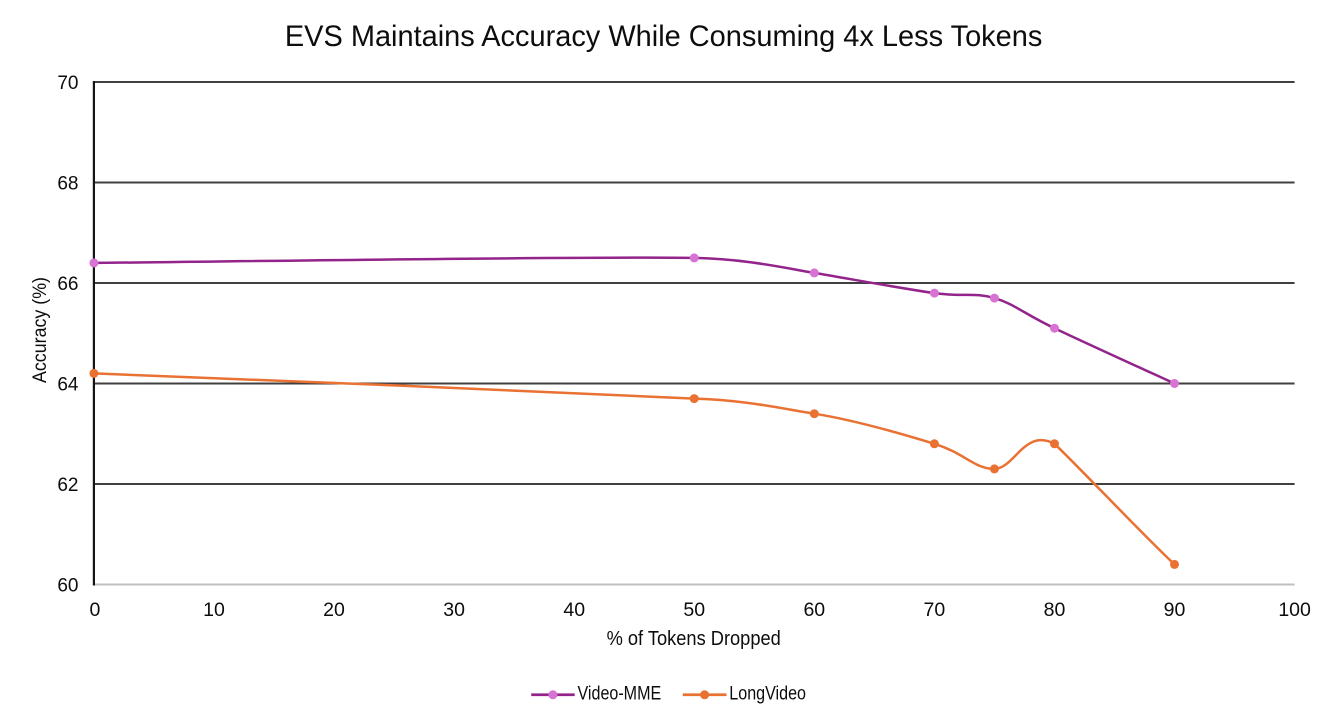 This screenshot has width=1332, height=725. Describe the element at coordinates (1294, 610) in the screenshot. I see `svg-text: 100` at that location.